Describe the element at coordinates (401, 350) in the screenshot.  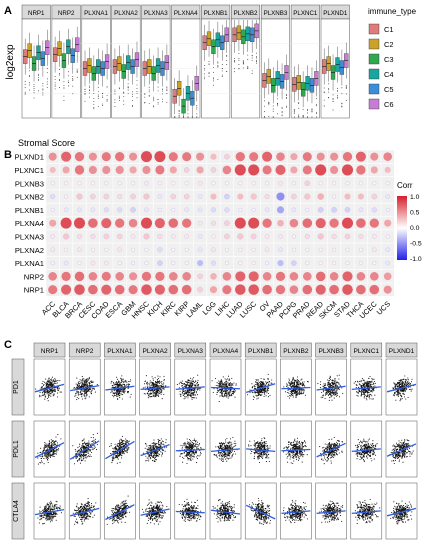
I see `scatter-column-strip` at that location.